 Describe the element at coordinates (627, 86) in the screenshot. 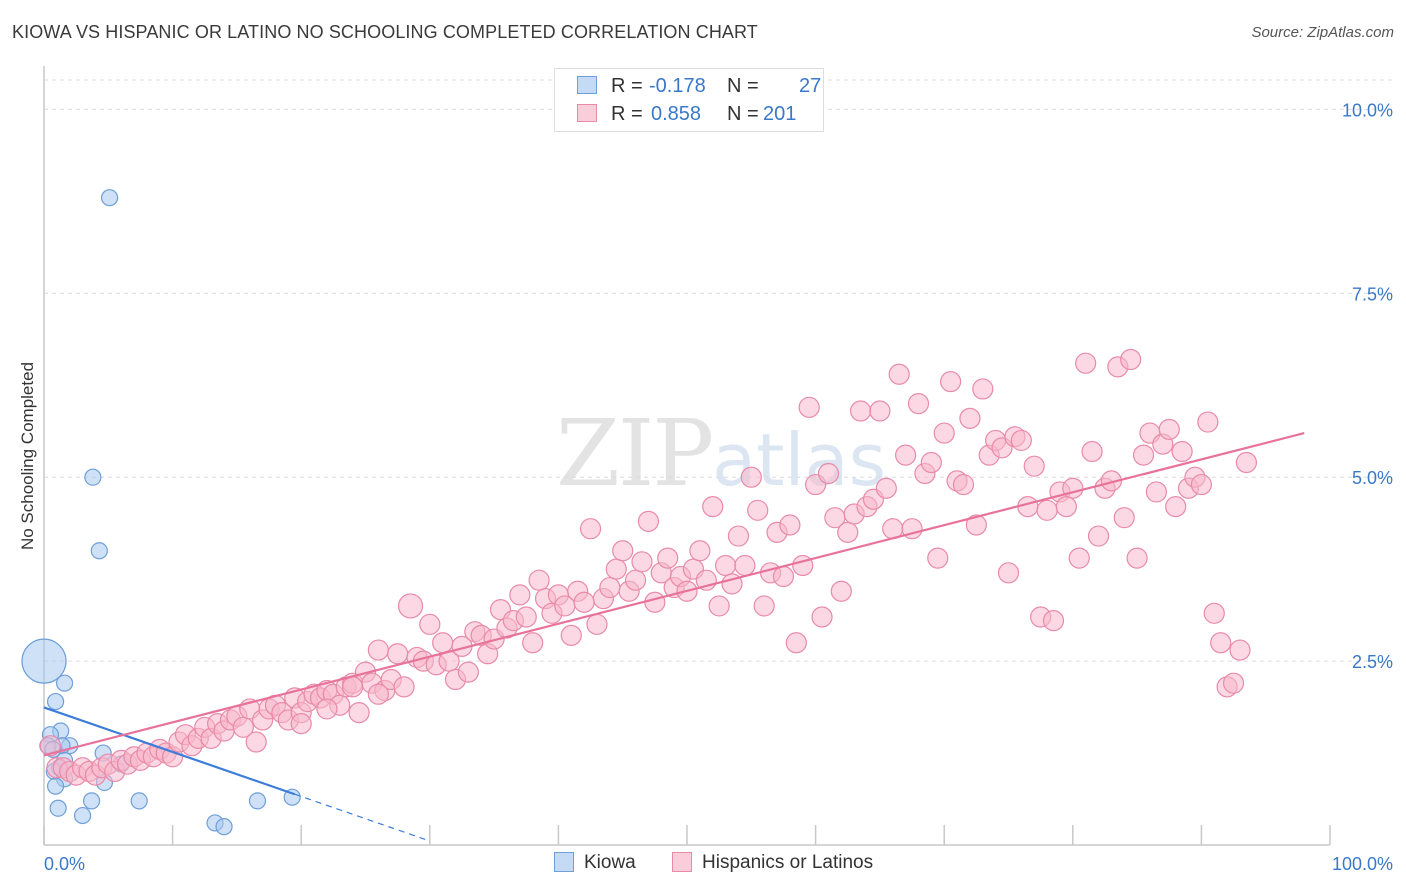

I see `legend-r-label: R =` at that location.